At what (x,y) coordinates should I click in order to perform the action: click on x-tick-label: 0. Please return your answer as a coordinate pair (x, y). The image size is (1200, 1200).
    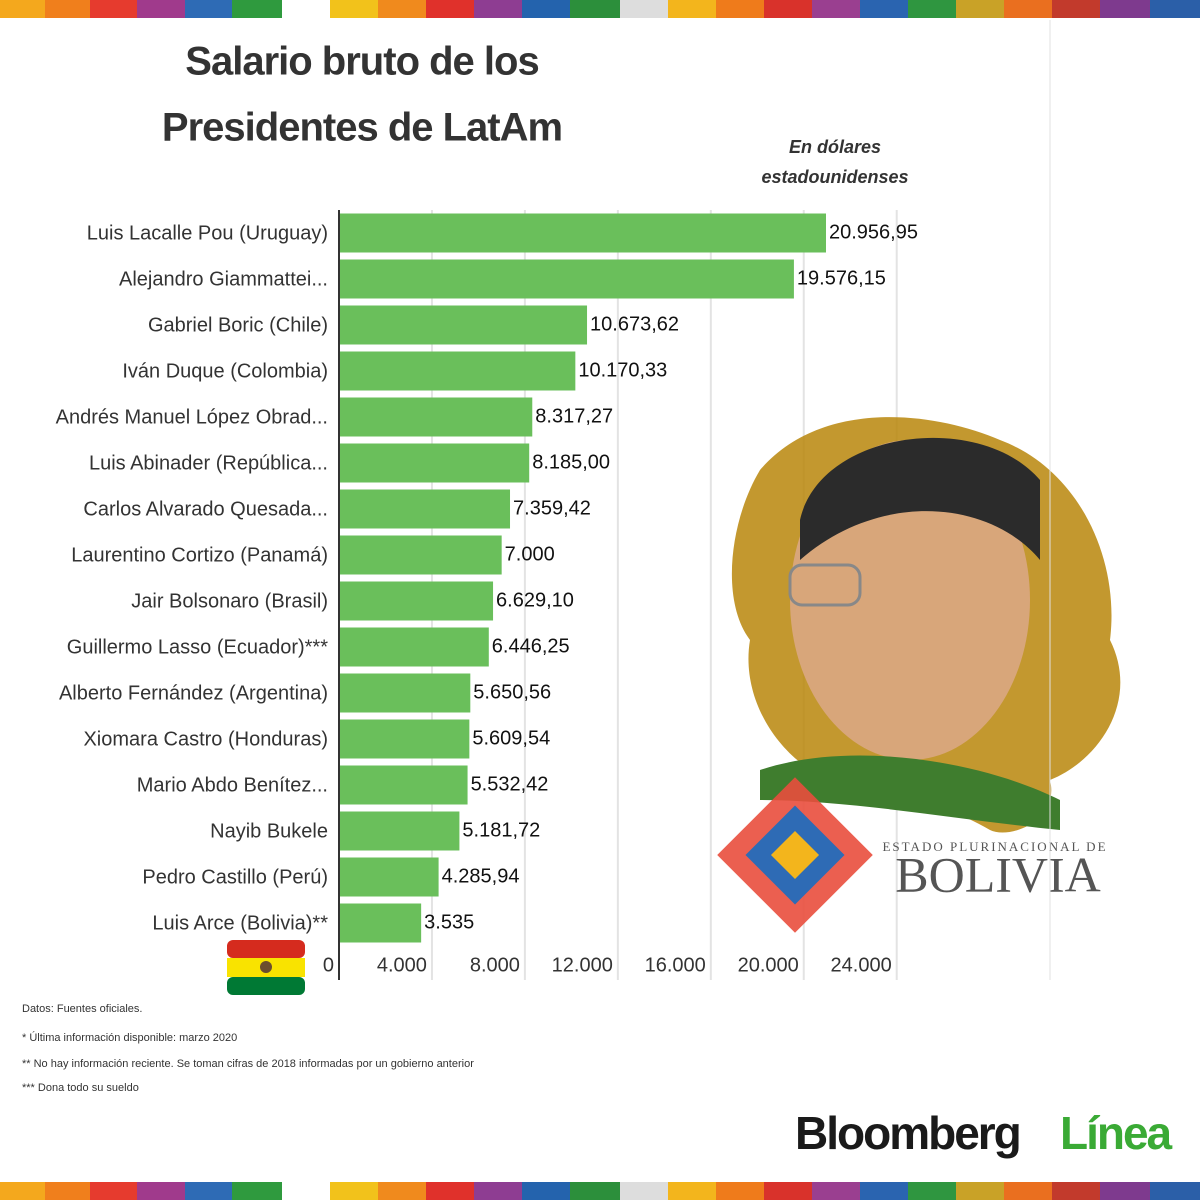
    Looking at the image, I should click on (328, 965).